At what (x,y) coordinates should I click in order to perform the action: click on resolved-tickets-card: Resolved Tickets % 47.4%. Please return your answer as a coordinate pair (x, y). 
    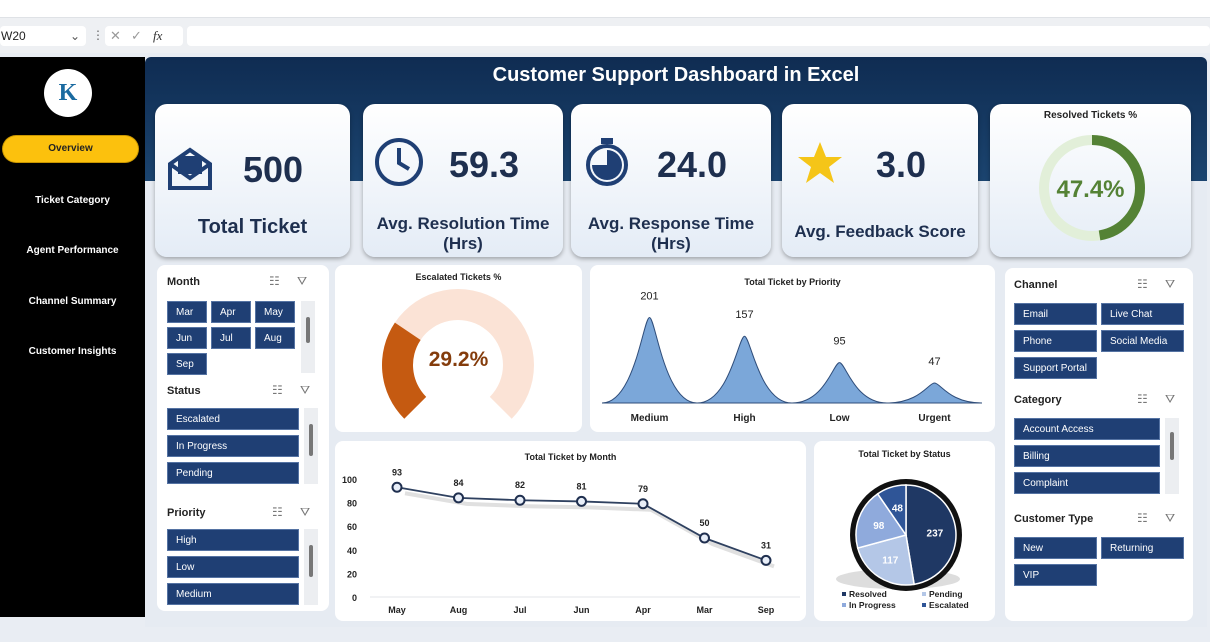
    Looking at the image, I should click on (1090, 180).